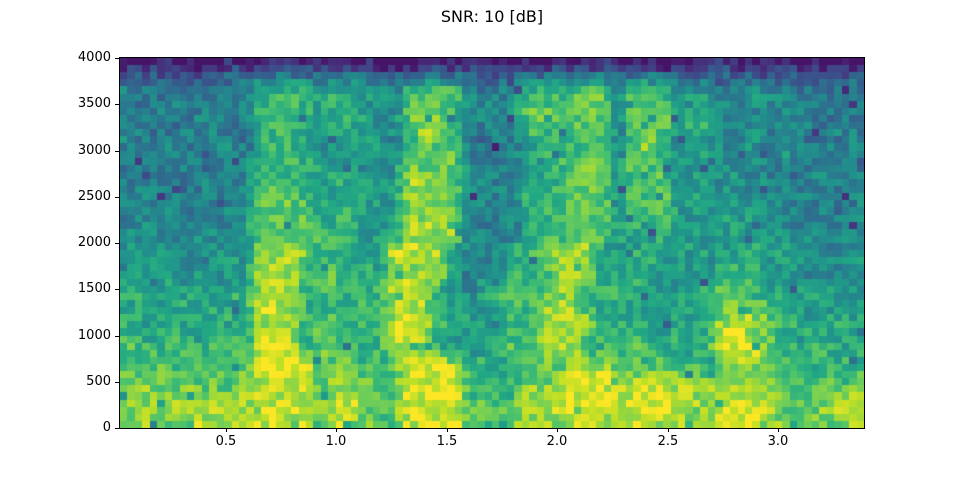 This screenshot has height=480, width=960. I want to click on x-tick-label: 1.5, so click(447, 441).